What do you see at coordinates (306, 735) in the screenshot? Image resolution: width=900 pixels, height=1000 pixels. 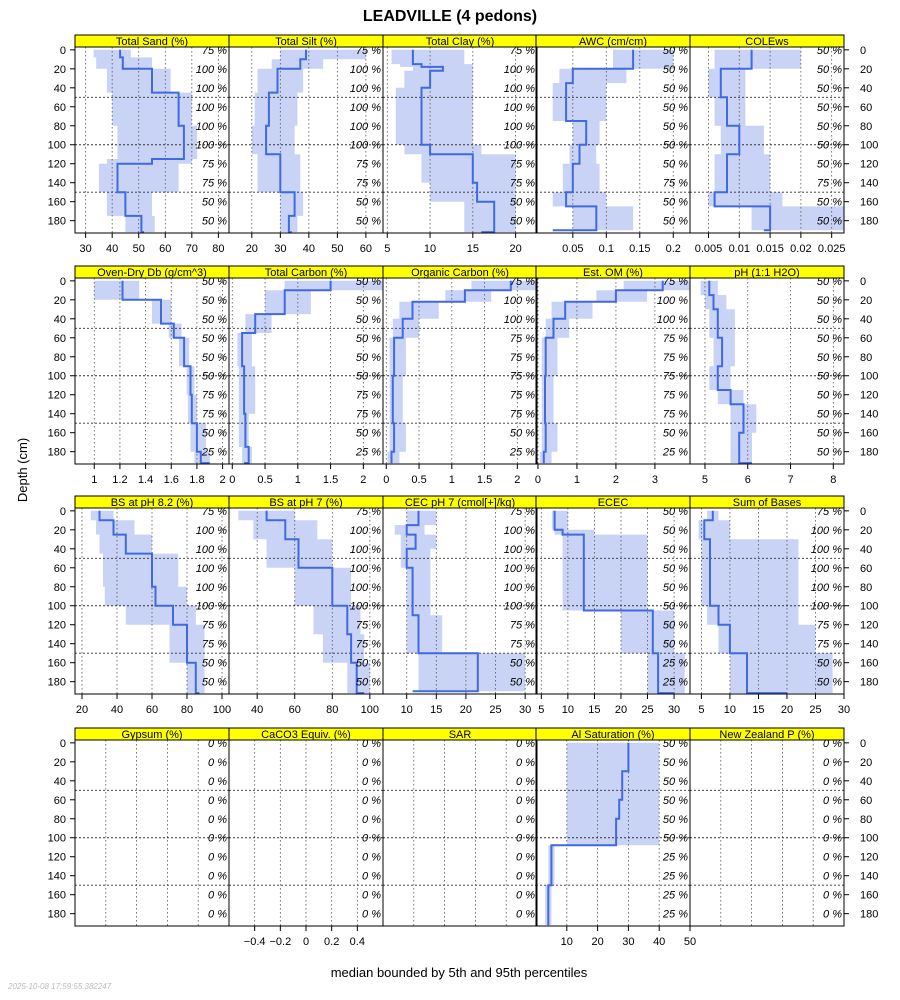 I see `panel-strip-label: CaCO3 Equiv. (%)` at bounding box center [306, 735].